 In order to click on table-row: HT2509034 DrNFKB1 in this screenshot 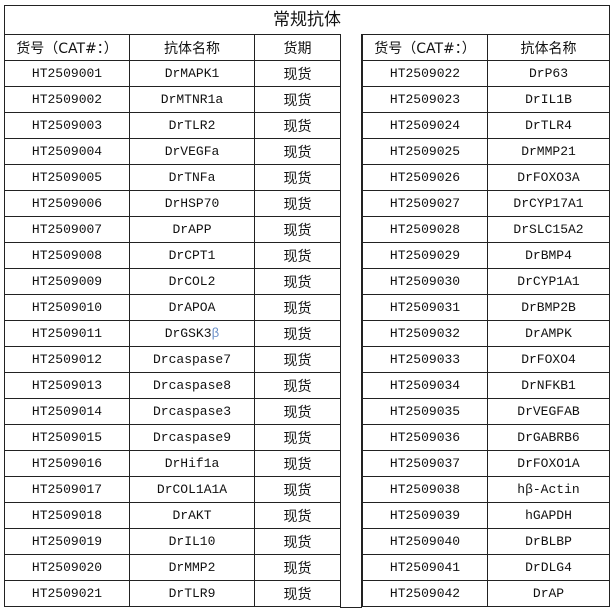, I will do `click(486, 385)`.